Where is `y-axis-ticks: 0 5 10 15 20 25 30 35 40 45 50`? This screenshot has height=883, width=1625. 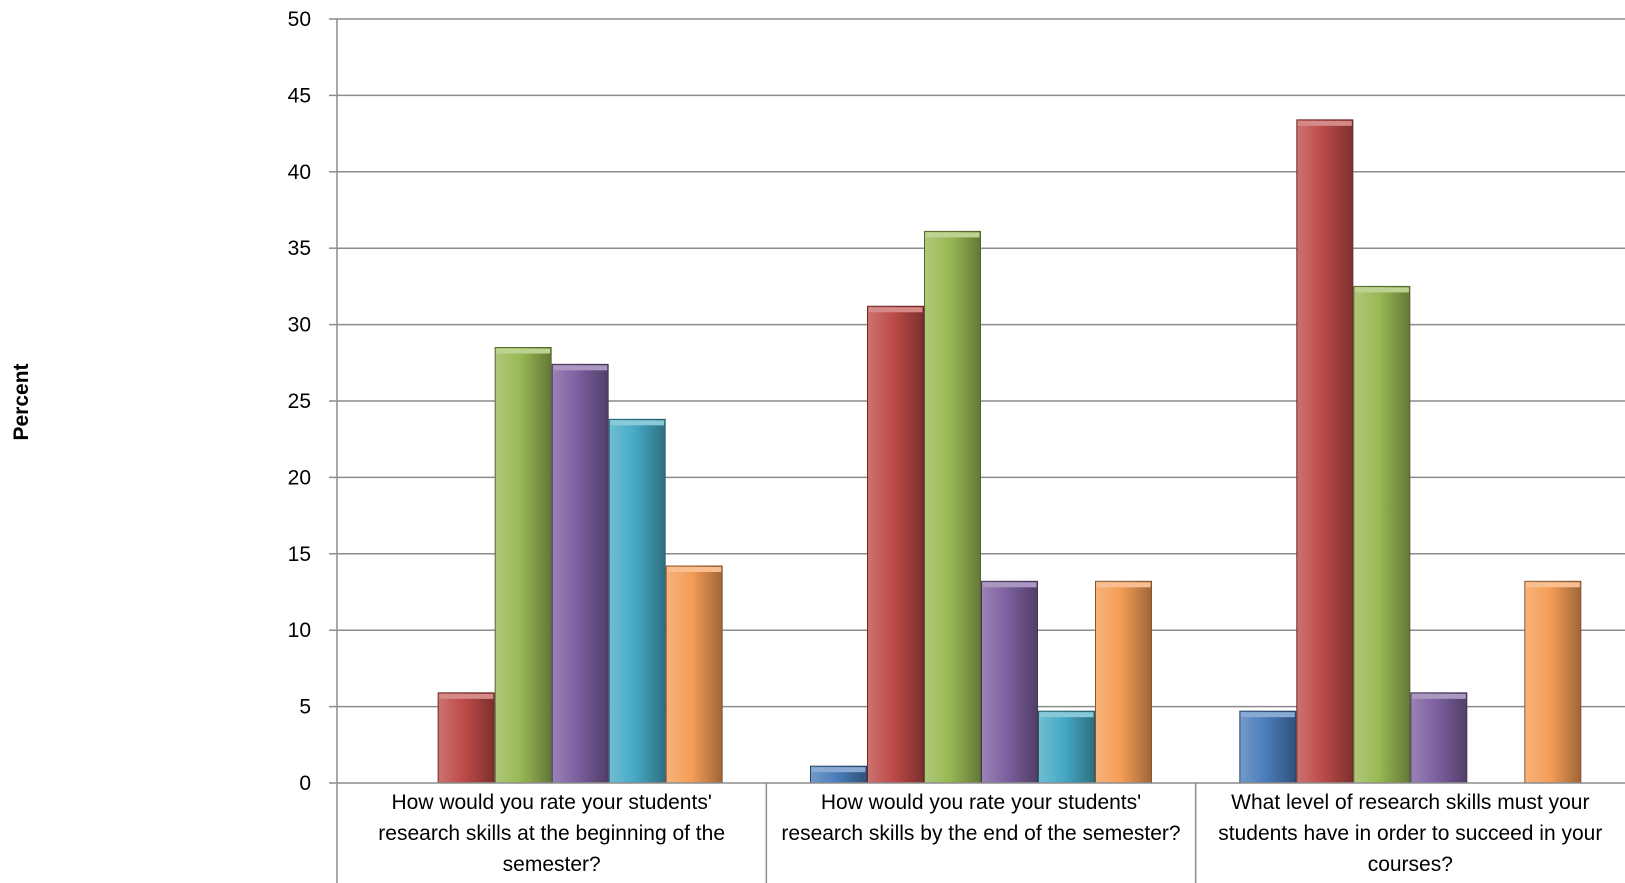 y-axis-ticks: 0 5 10 15 20 25 30 35 40 45 50 is located at coordinates (299, 401).